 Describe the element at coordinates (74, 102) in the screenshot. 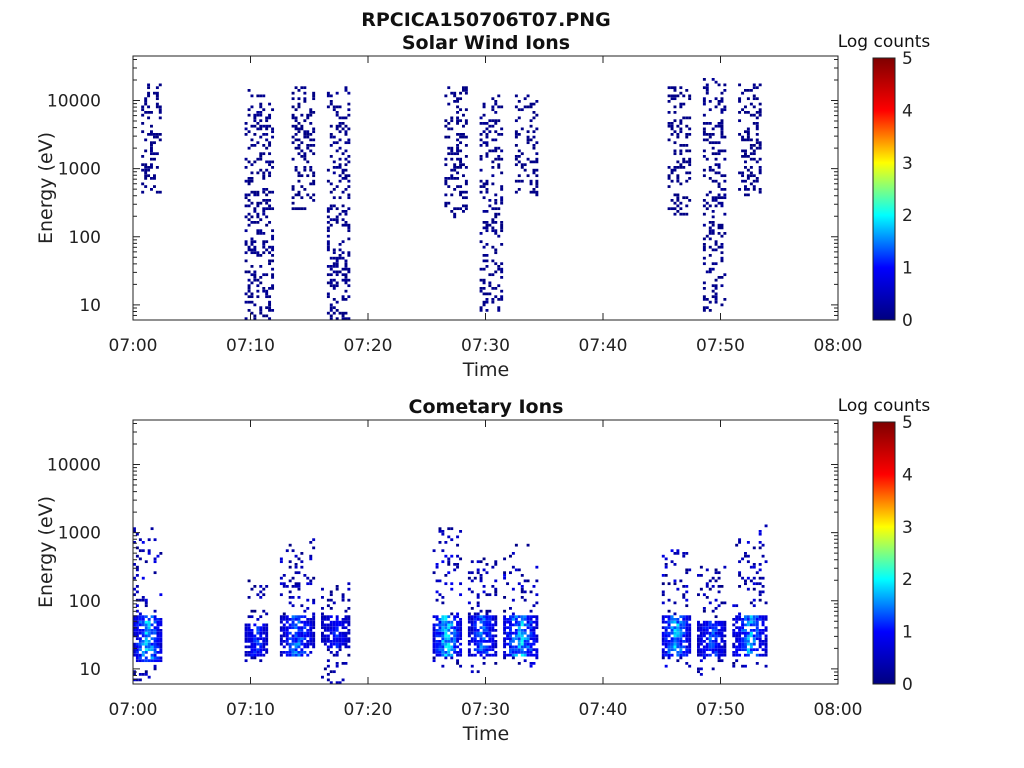

I see `y-tick-label: 10000` at that location.